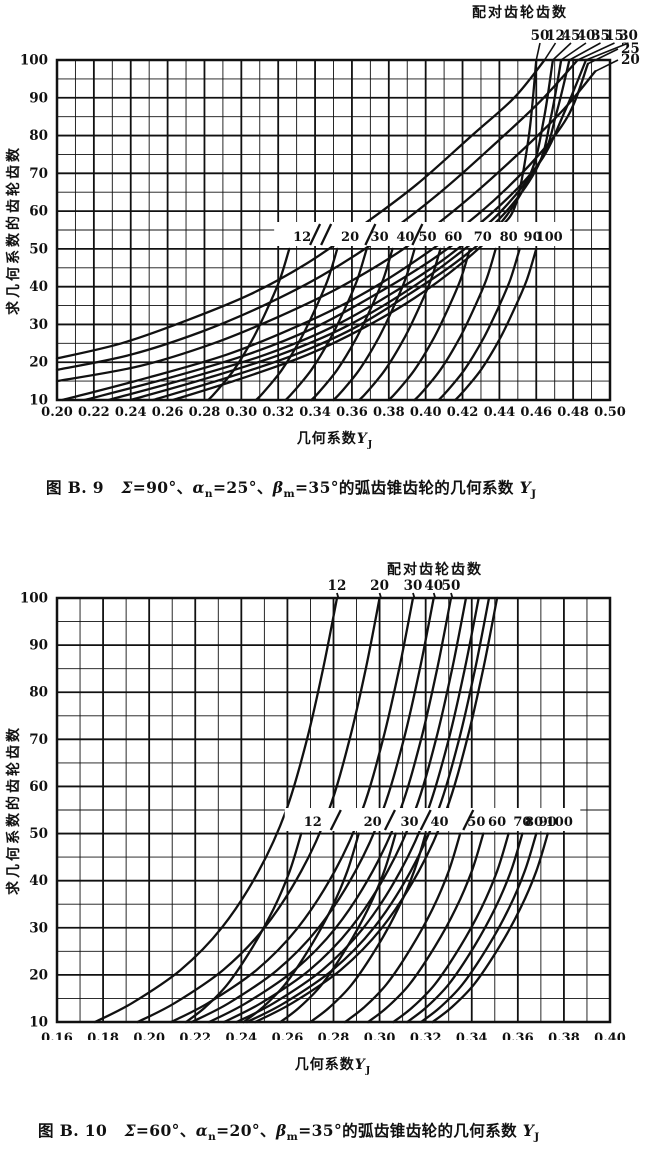 The width and height of the screenshot is (650, 1151). I want to click on fig-b10-x-axis-title: 几何系数YJ, so click(333, 1065).